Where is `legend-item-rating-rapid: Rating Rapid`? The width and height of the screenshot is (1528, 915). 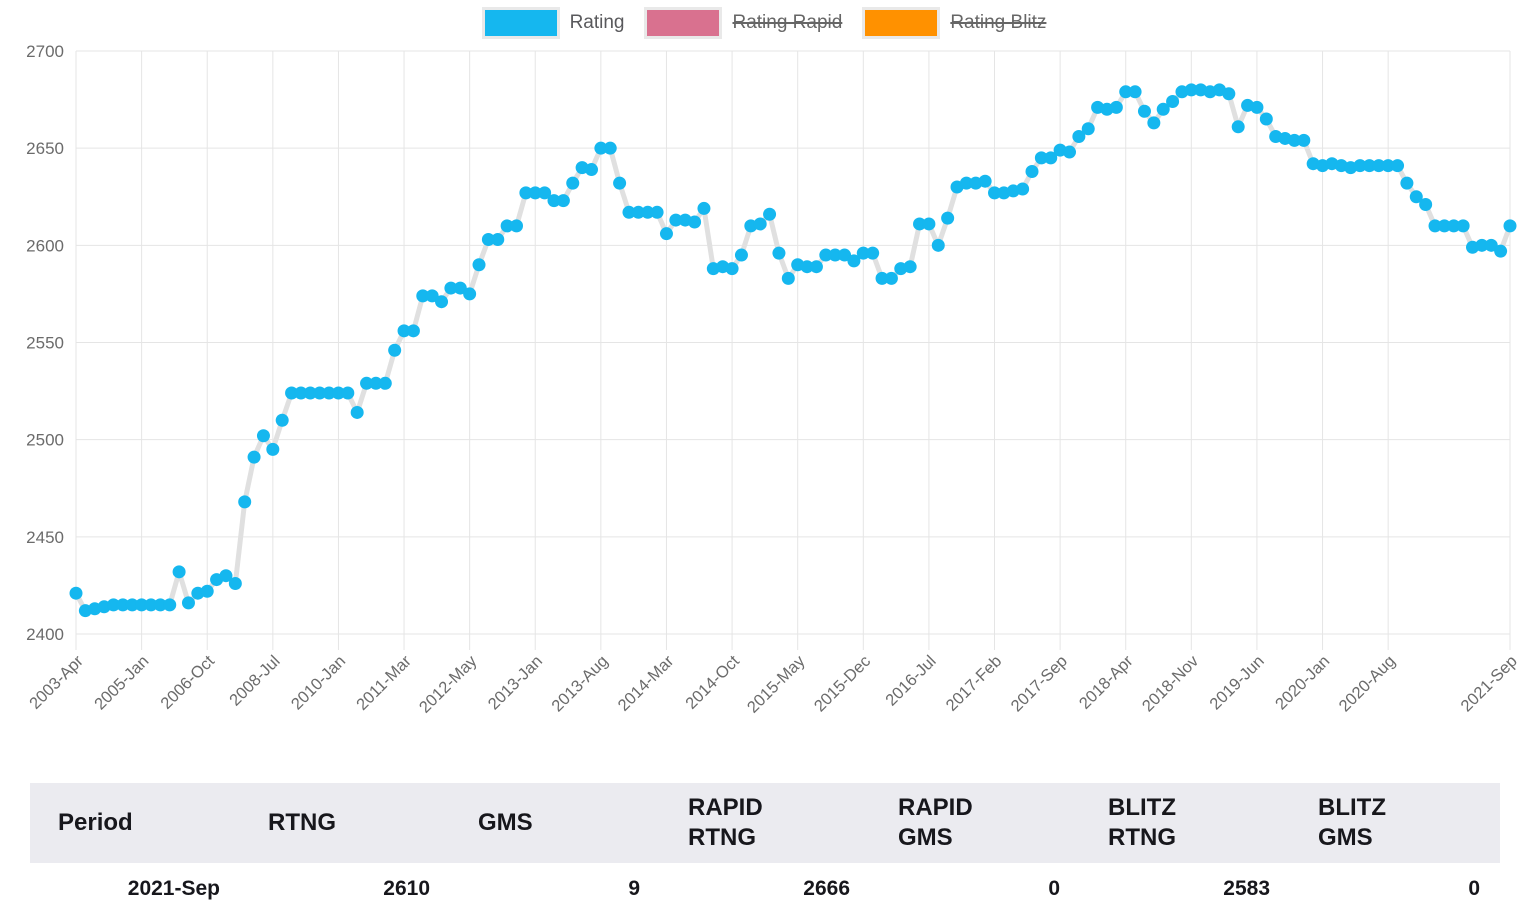
legend-item-rating-rapid: Rating Rapid is located at coordinates (743, 23).